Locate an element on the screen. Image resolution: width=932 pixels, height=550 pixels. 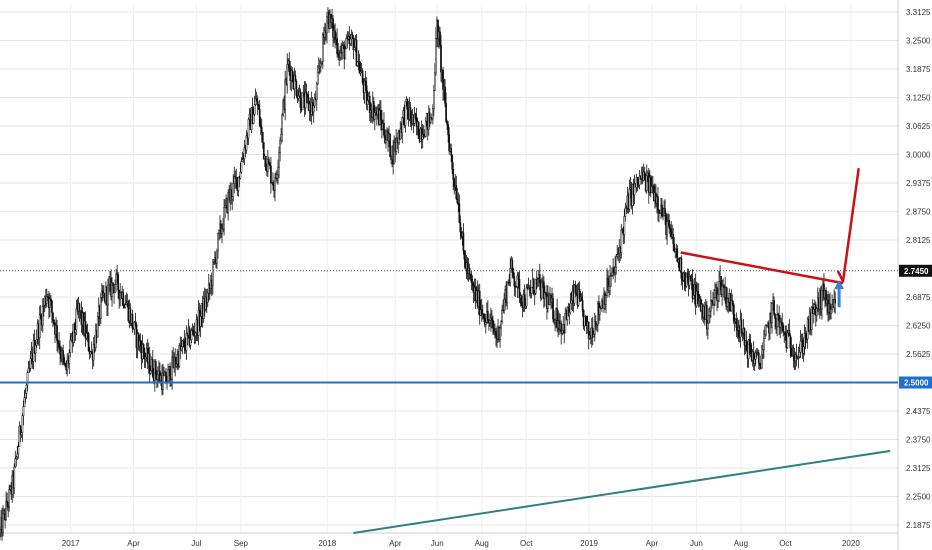
support-price-label: 2.5000 is located at coordinates (916, 383).